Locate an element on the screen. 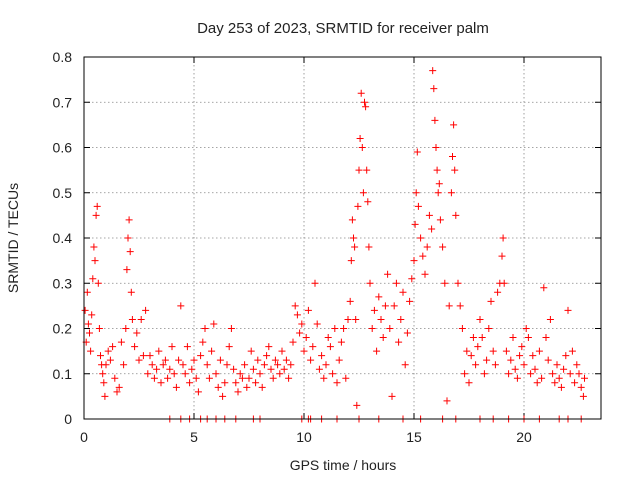 This screenshot has height=480, width=640. y-axis-label: SRMTID / TECUs is located at coordinates (13, 238).